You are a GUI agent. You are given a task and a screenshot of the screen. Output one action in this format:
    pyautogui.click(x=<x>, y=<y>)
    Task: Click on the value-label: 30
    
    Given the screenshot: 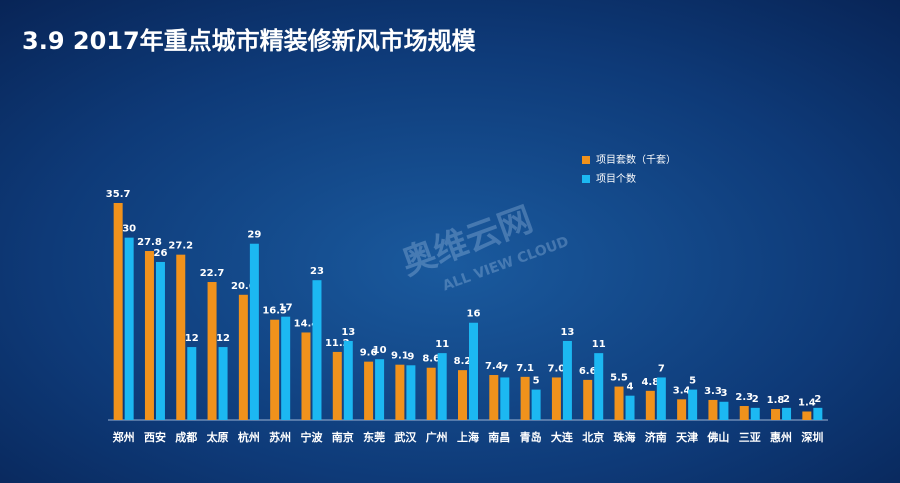 What is the action you would take?
    pyautogui.click(x=129, y=229)
    